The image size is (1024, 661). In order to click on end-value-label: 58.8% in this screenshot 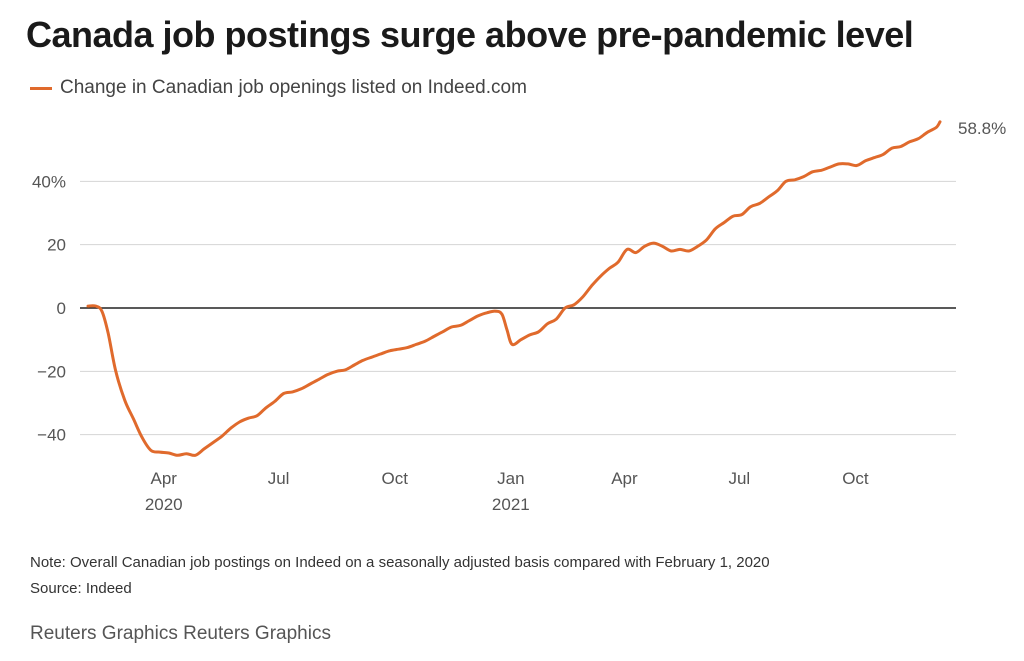, I will do `click(982, 128)`.